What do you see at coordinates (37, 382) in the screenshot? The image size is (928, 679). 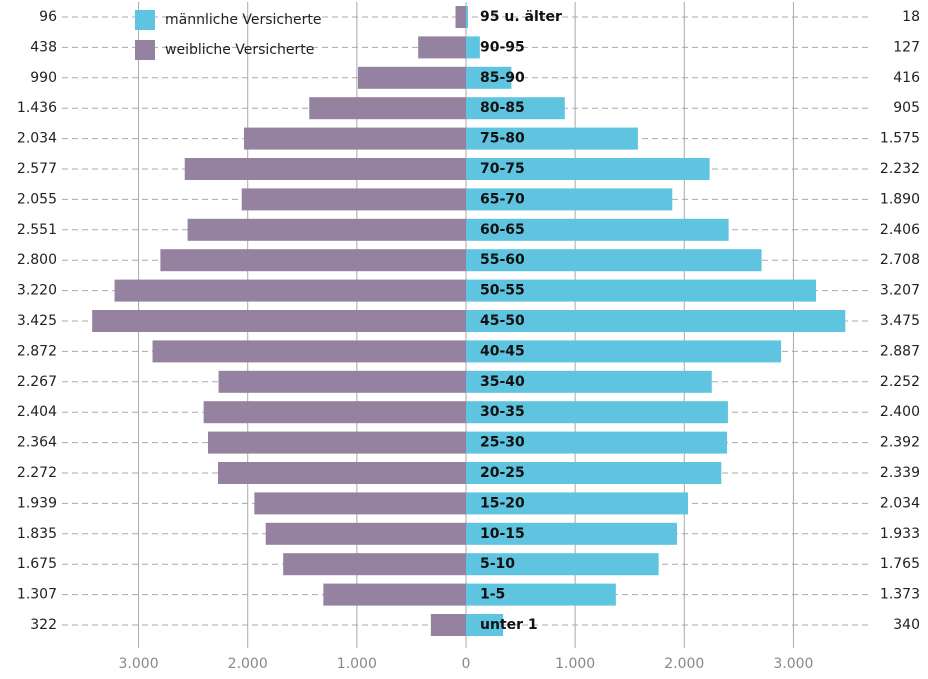 I see `value-label: 2.267` at bounding box center [37, 382].